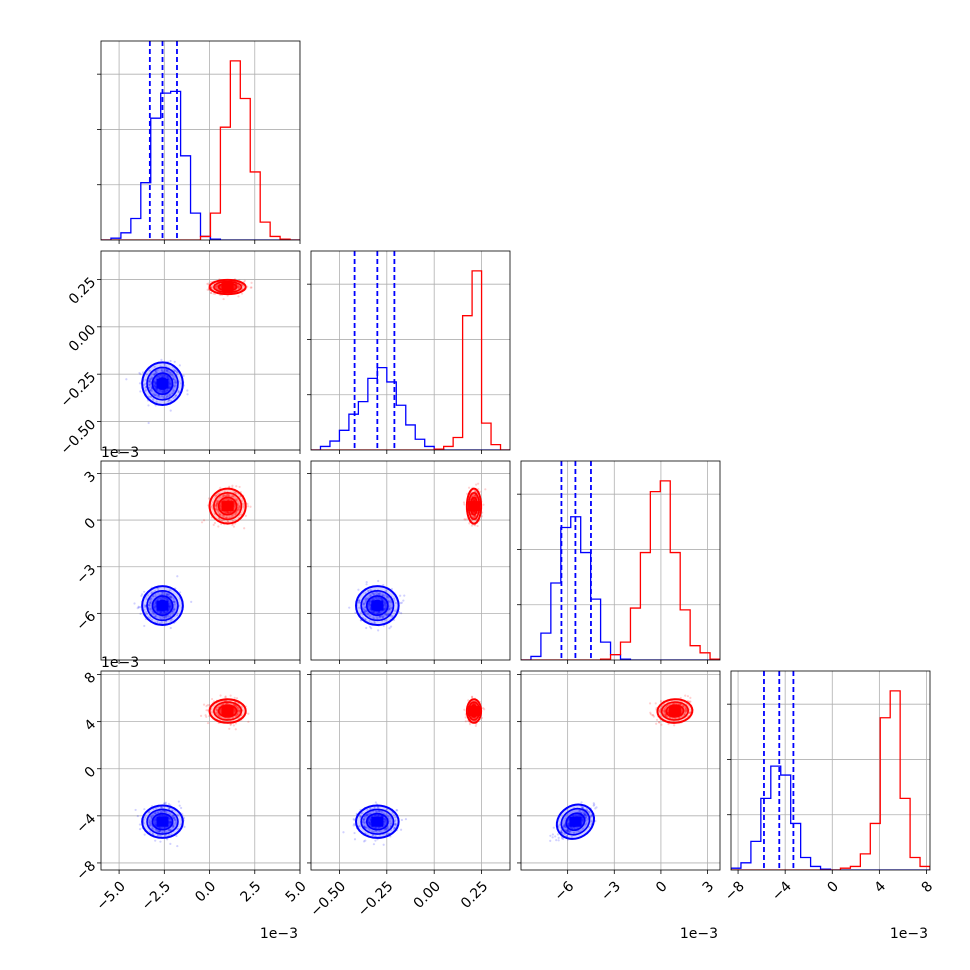 The height and width of the screenshot is (970, 970). Describe the element at coordinates (91, 679) in the screenshot. I see `y-tick-label: 8` at that location.